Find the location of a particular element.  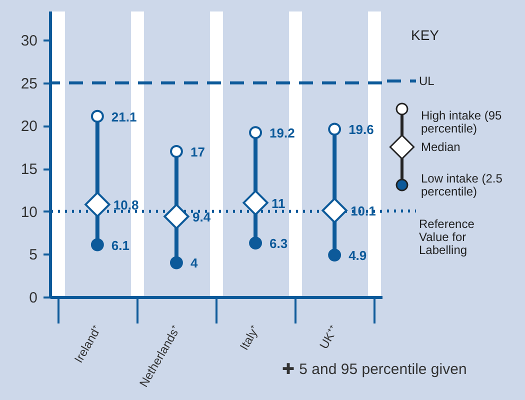

data-label: 10.8 is located at coordinates (126, 205).